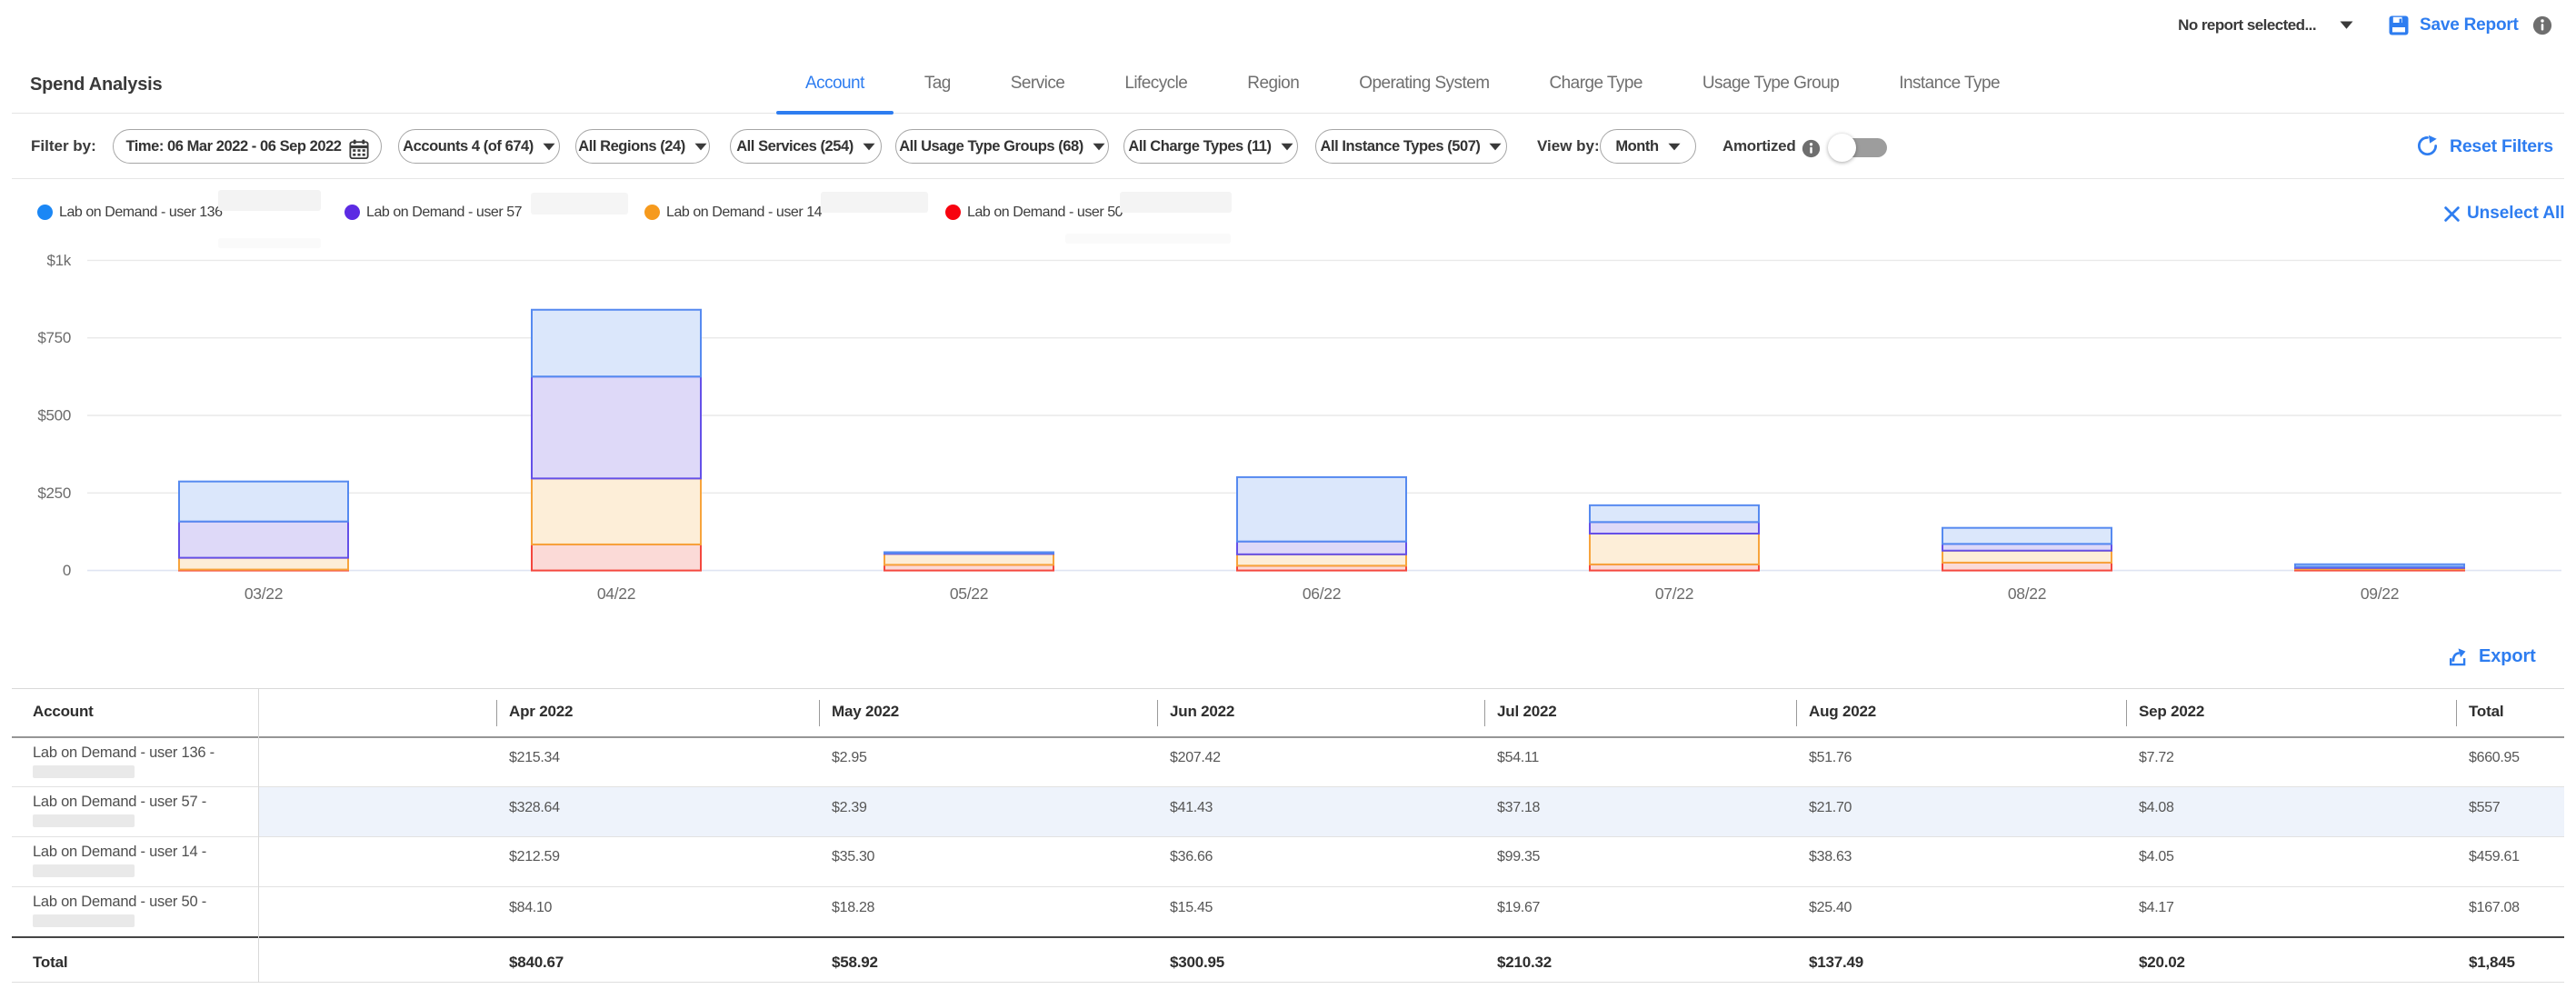  I want to click on svg-text: 09/22, so click(2380, 593).